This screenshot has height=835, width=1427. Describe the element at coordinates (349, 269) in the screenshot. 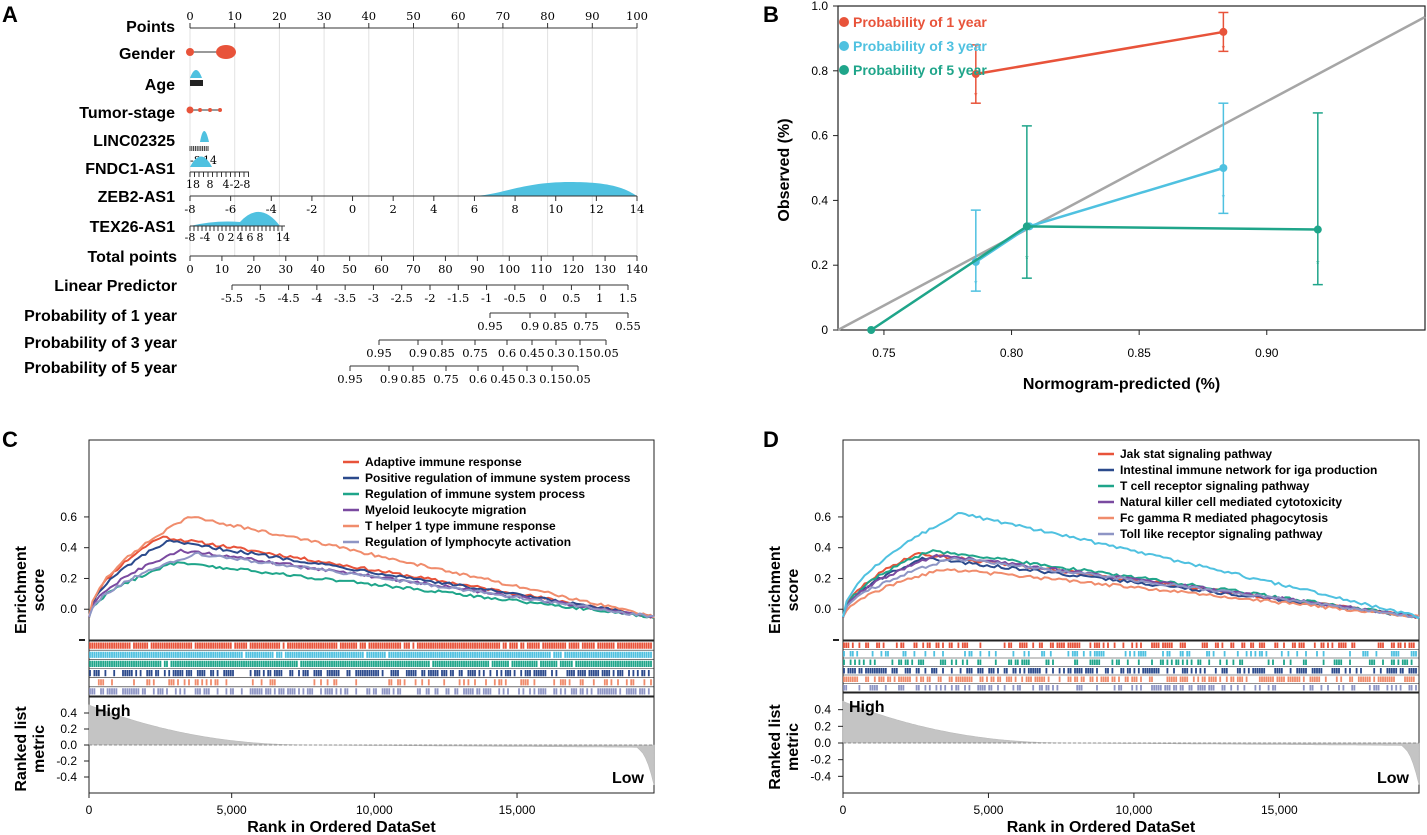

I see `axis-tick-label: 50` at that location.